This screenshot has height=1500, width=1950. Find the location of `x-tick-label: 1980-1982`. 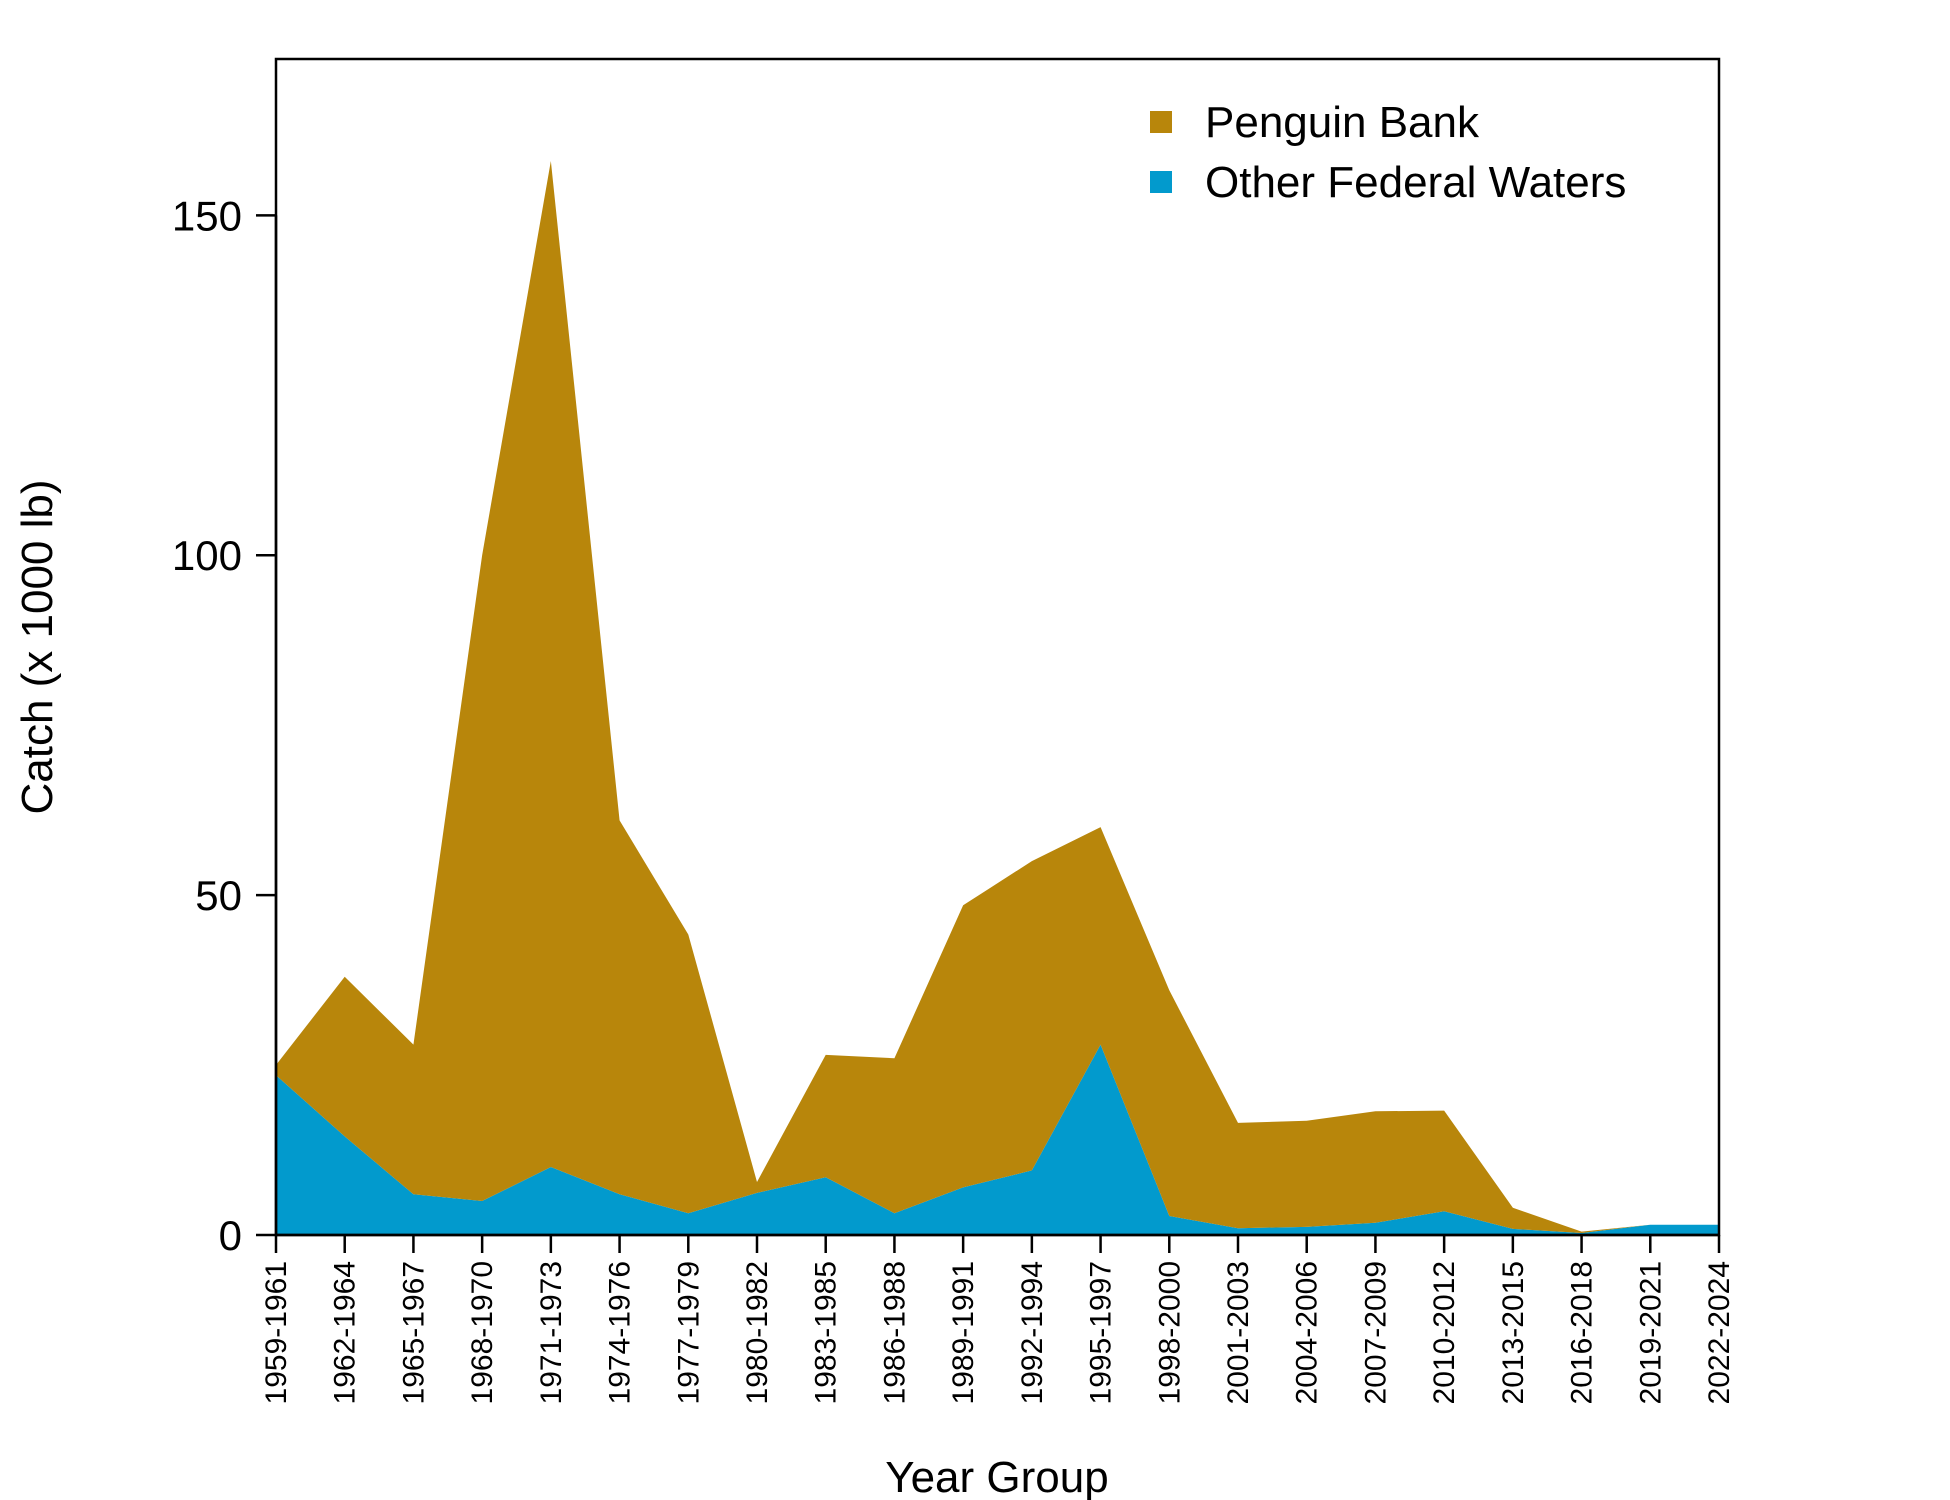

x-tick-label: 1980-1982 is located at coordinates (757, 1332).